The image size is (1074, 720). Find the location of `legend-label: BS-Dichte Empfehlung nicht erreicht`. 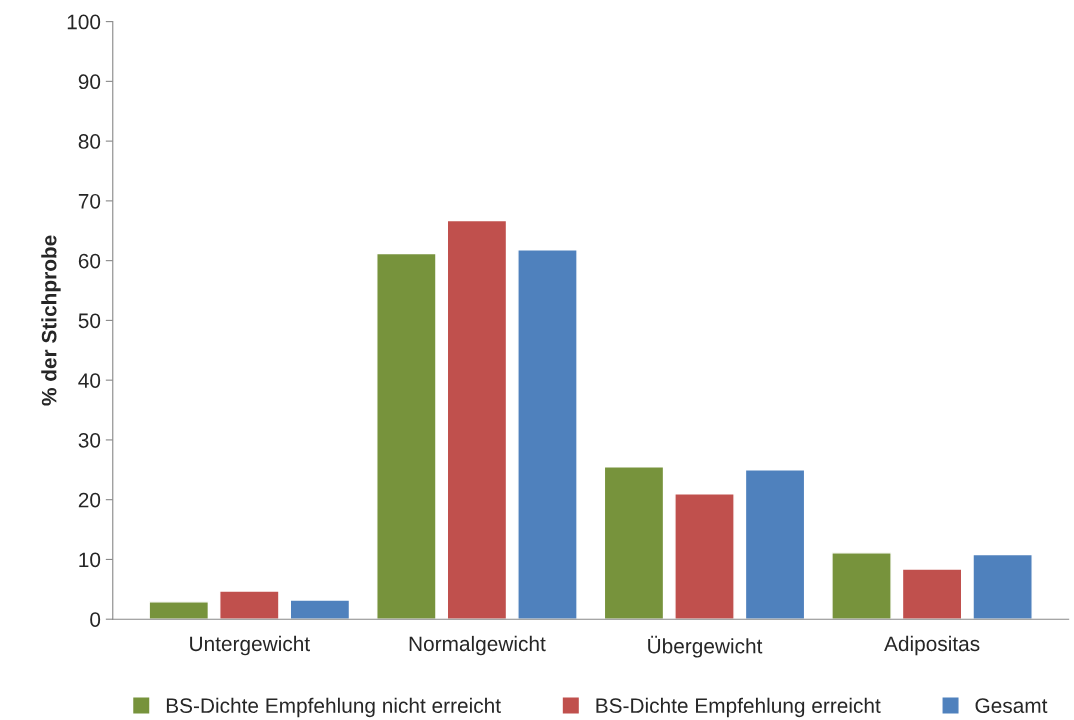

legend-label: BS-Dichte Empfehlung nicht erreicht is located at coordinates (333, 707).